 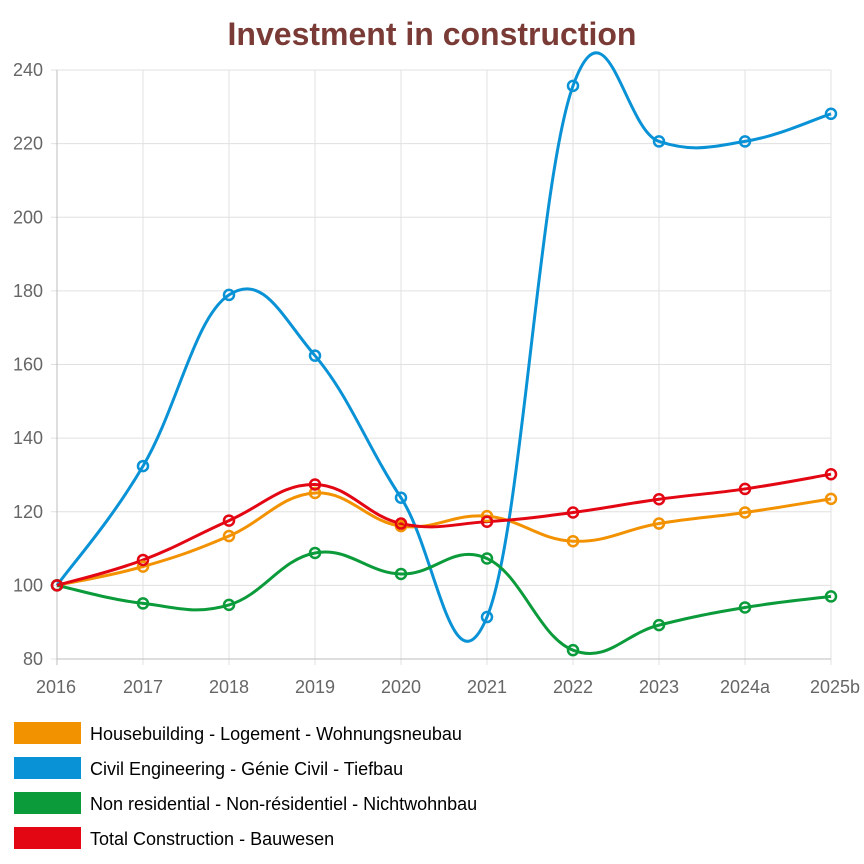 I want to click on x-tick-label: 2020, so click(x=401, y=687).